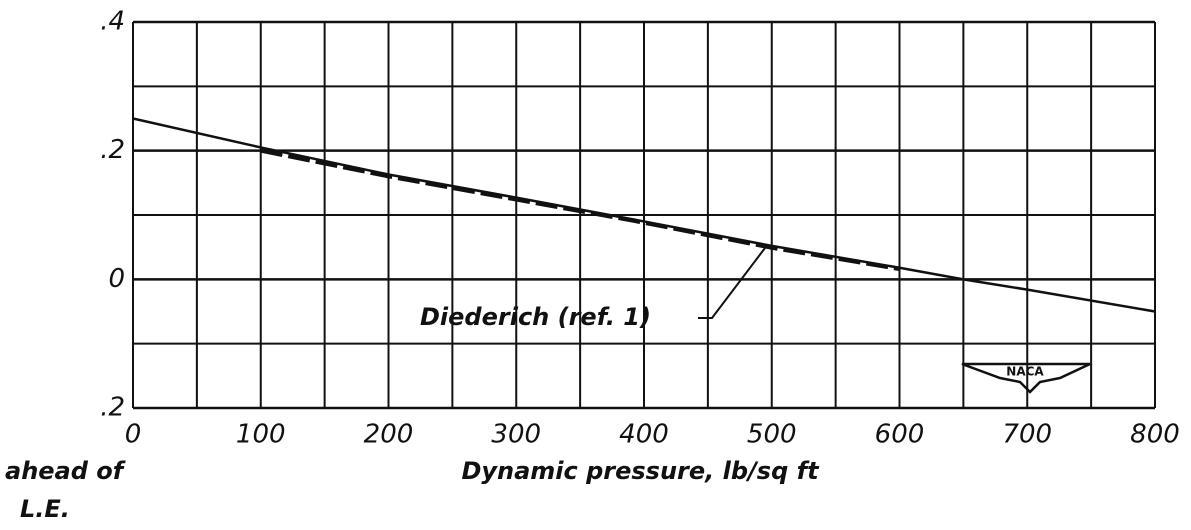 This screenshot has width=1191, height=530. What do you see at coordinates (389, 435) in the screenshot?
I see `x-tick-label: 200` at bounding box center [389, 435].